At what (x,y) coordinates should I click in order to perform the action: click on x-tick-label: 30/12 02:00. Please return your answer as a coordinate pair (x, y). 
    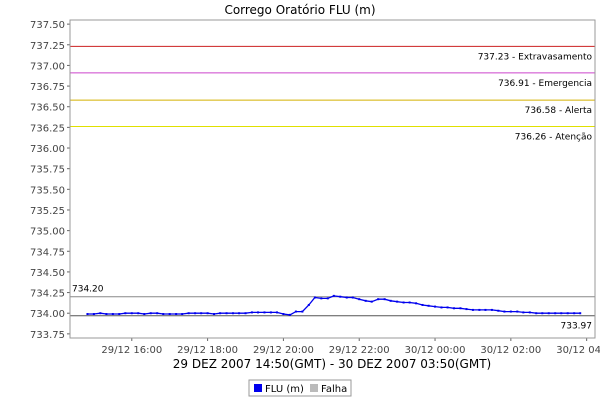
    Looking at the image, I should click on (510, 350).